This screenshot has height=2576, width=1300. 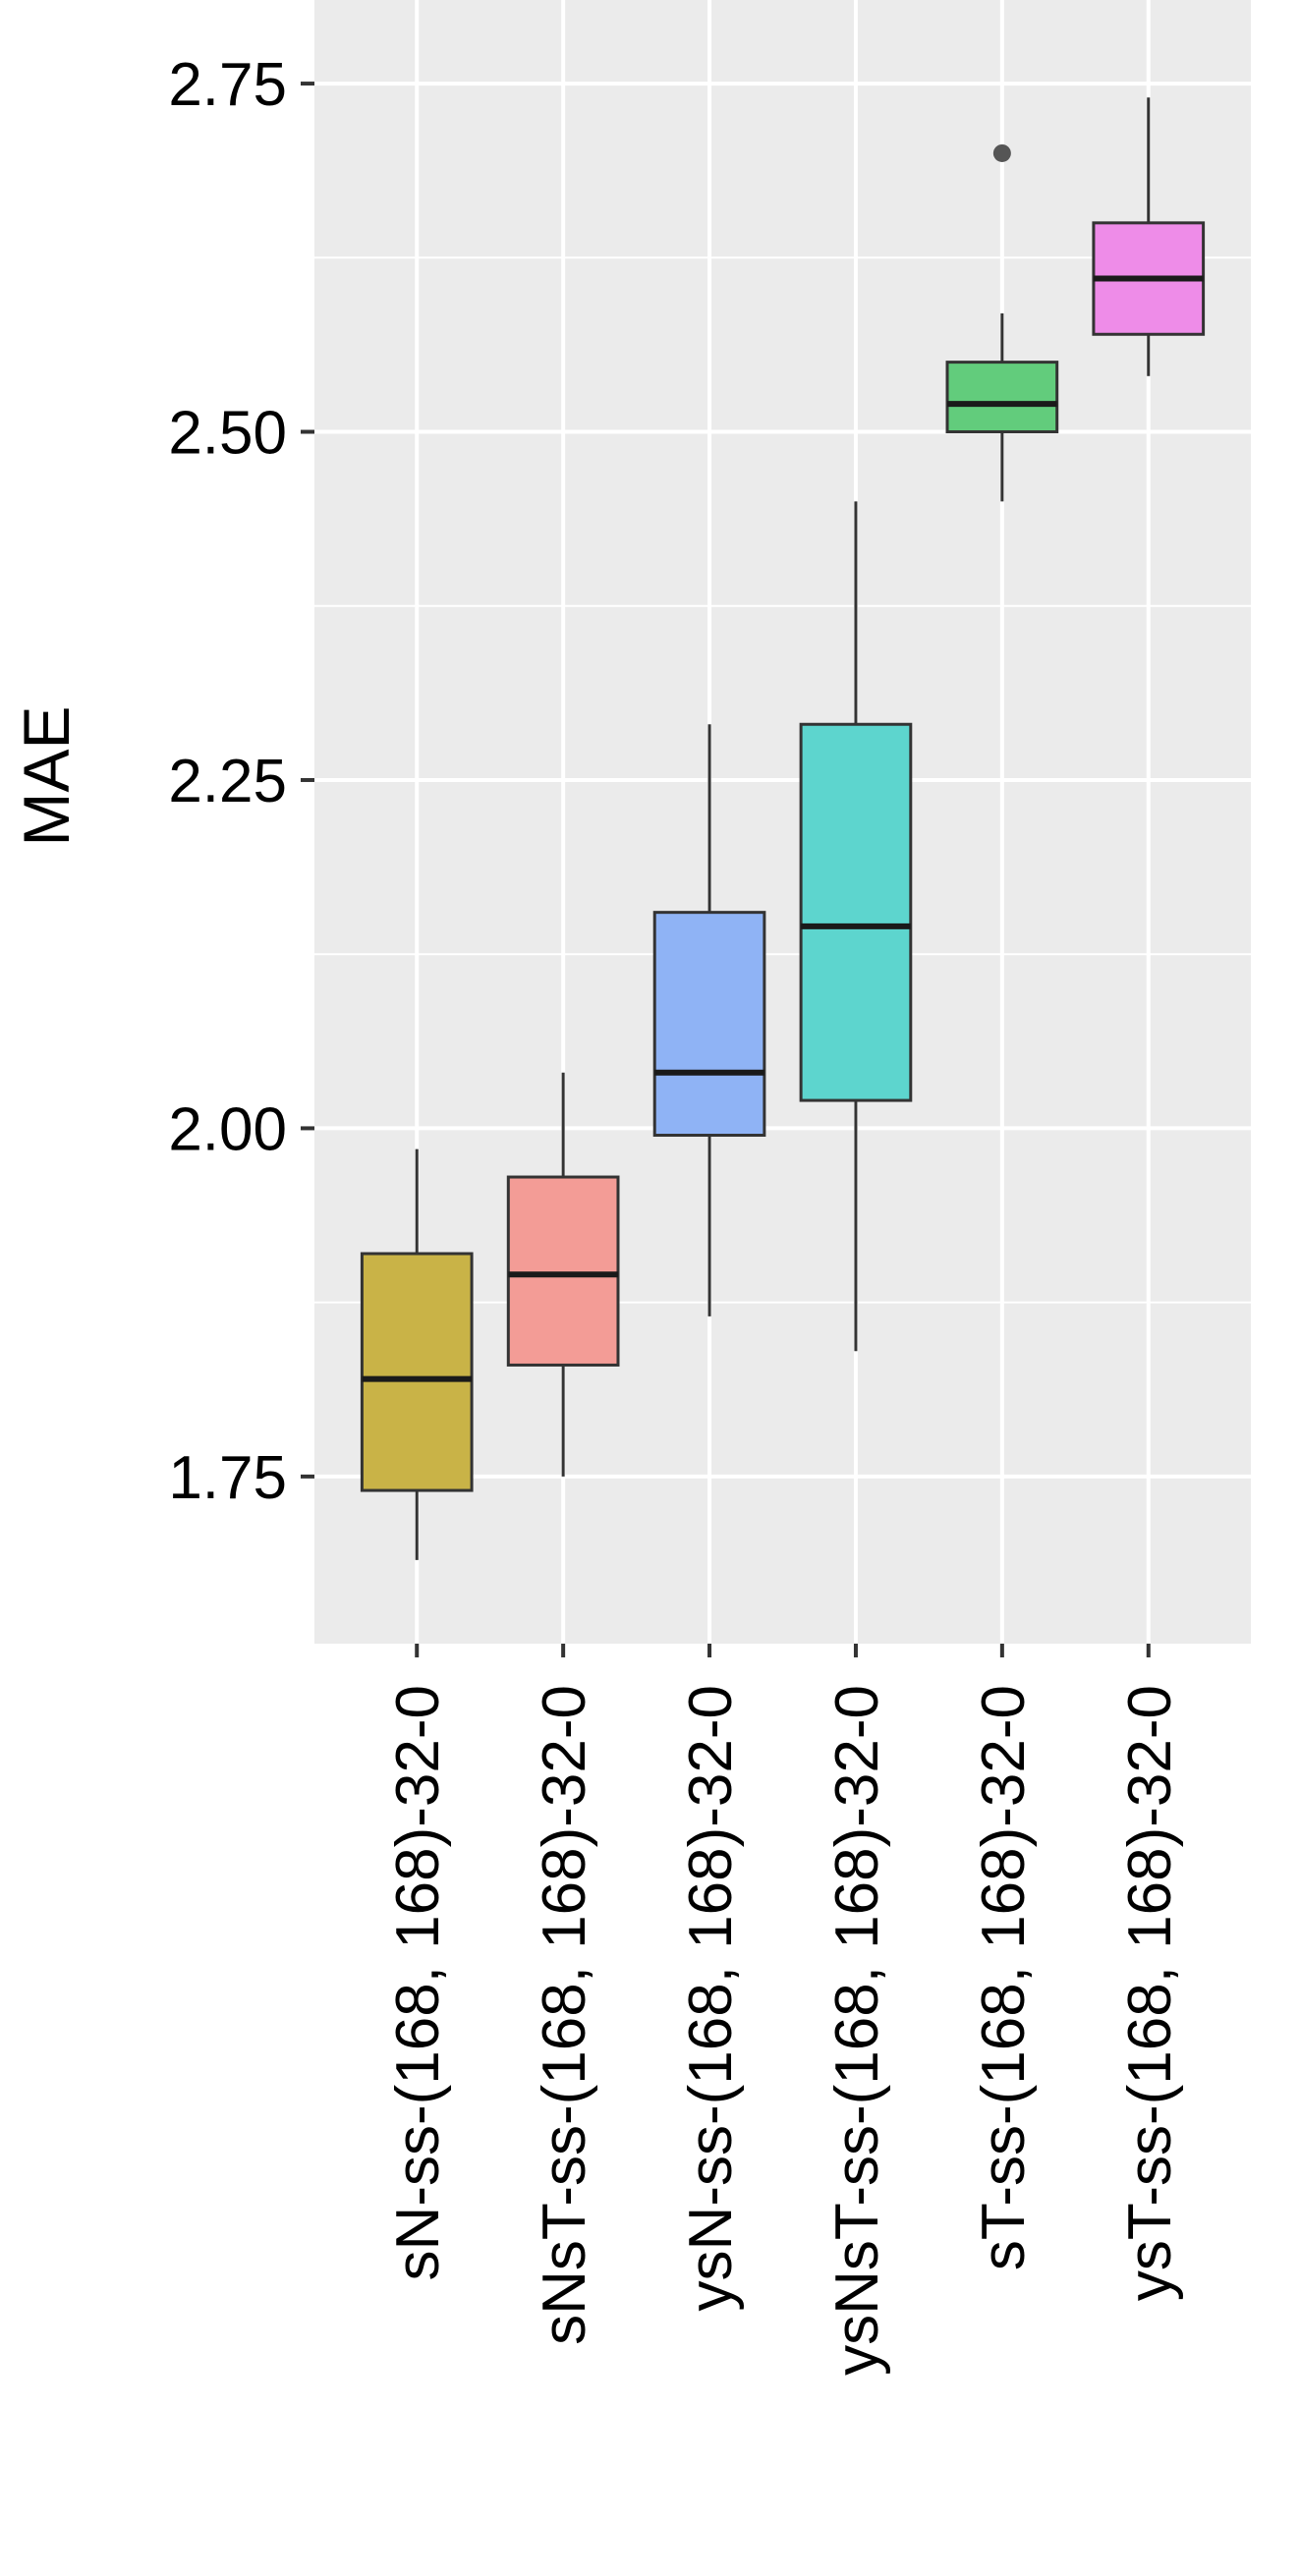 I want to click on x-tick-label: ysN-ss-(168, 168)-32-0, so click(x=711, y=1998).